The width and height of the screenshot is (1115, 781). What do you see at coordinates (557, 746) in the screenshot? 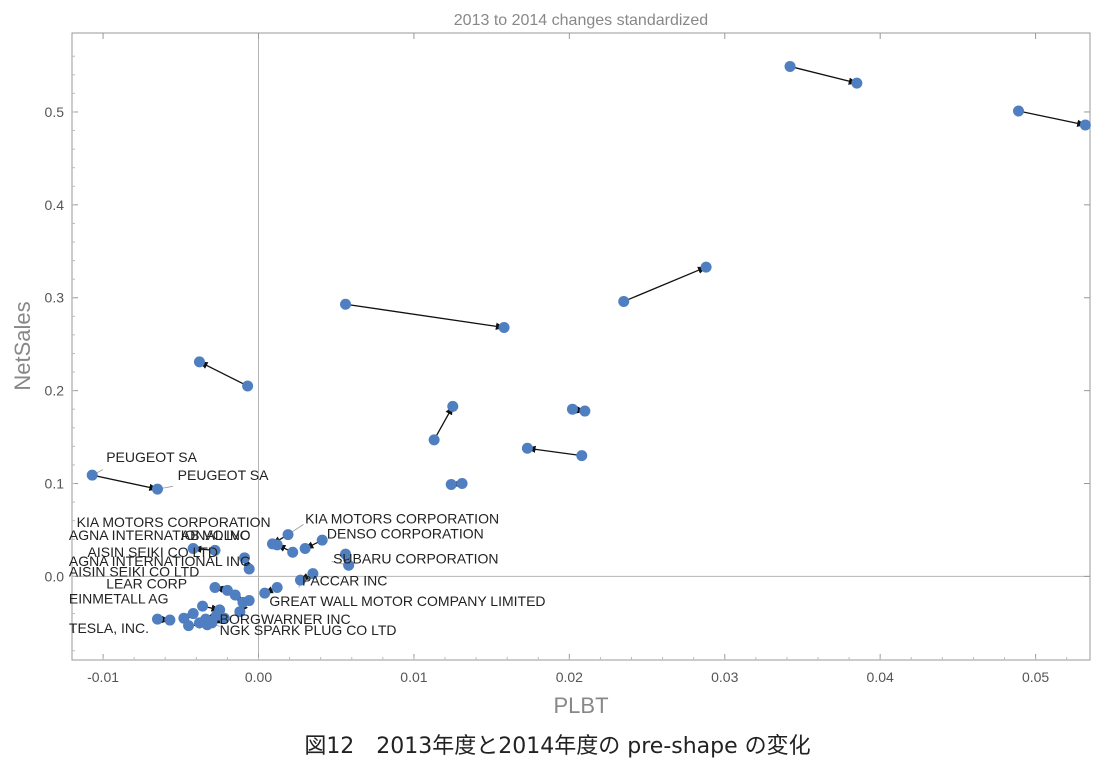
I see `figure-caption: 図12 2013年度と2014年度の pre-shape の変化` at bounding box center [557, 746].